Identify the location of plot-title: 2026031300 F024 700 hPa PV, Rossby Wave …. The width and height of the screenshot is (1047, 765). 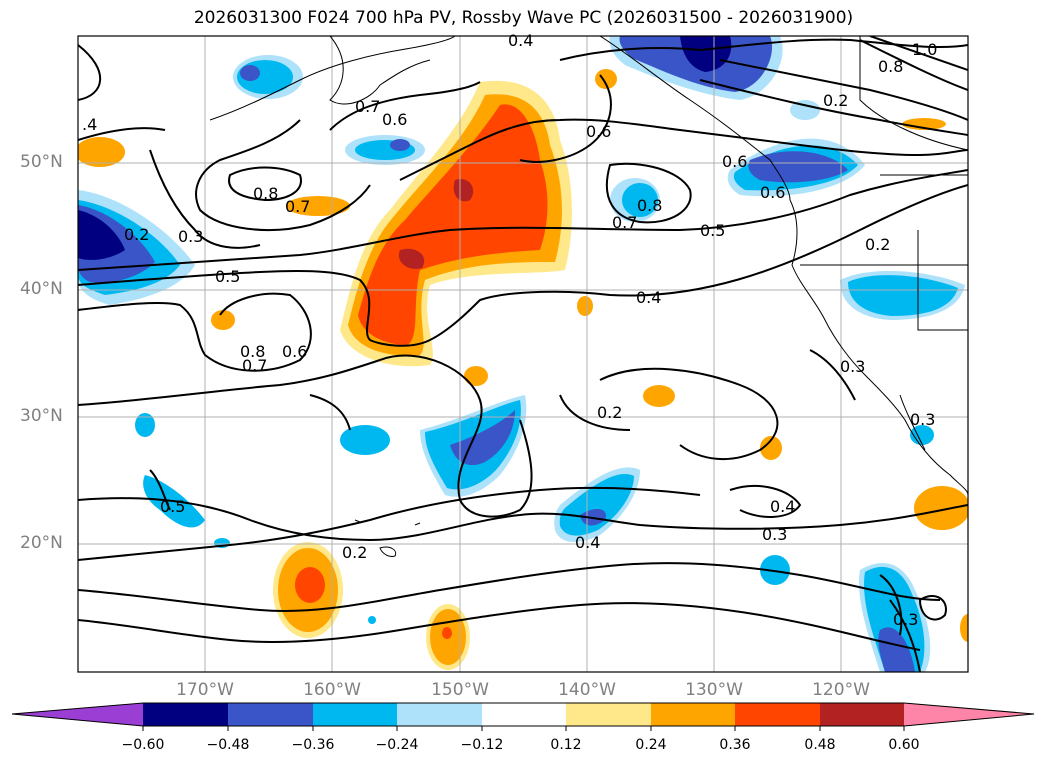
(523, 18).